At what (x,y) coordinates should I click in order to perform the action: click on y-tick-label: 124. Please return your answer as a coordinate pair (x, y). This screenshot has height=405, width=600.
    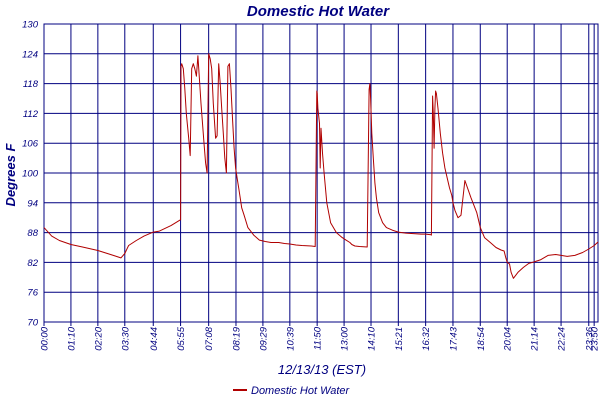
    Looking at the image, I should click on (30, 54).